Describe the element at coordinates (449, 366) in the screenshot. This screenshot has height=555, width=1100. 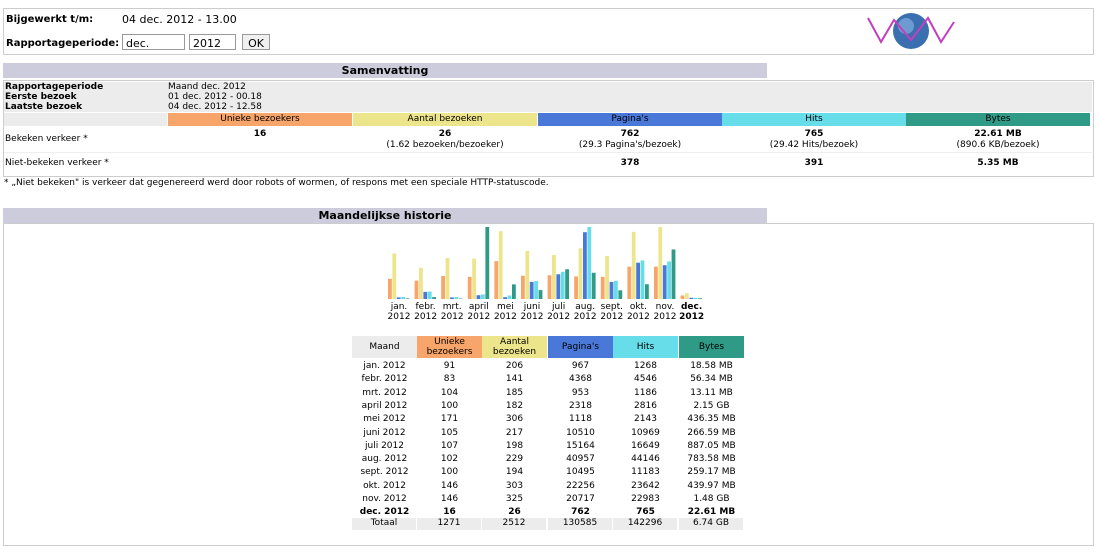
I see `table-cell: 91` at that location.